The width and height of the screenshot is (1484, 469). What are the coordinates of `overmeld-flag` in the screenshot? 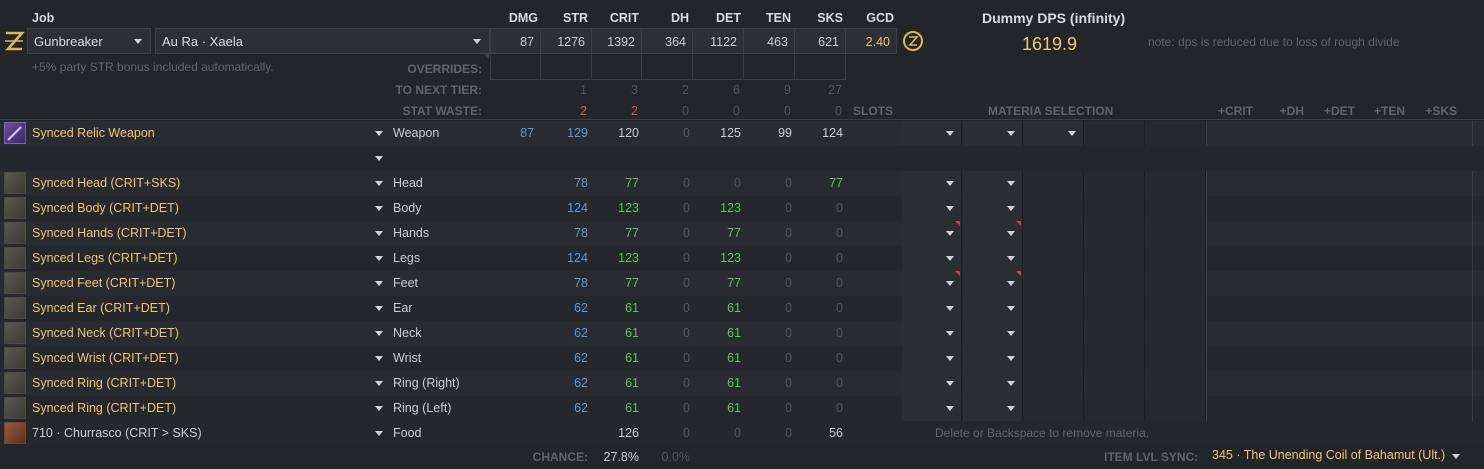 It's located at (1018, 273).